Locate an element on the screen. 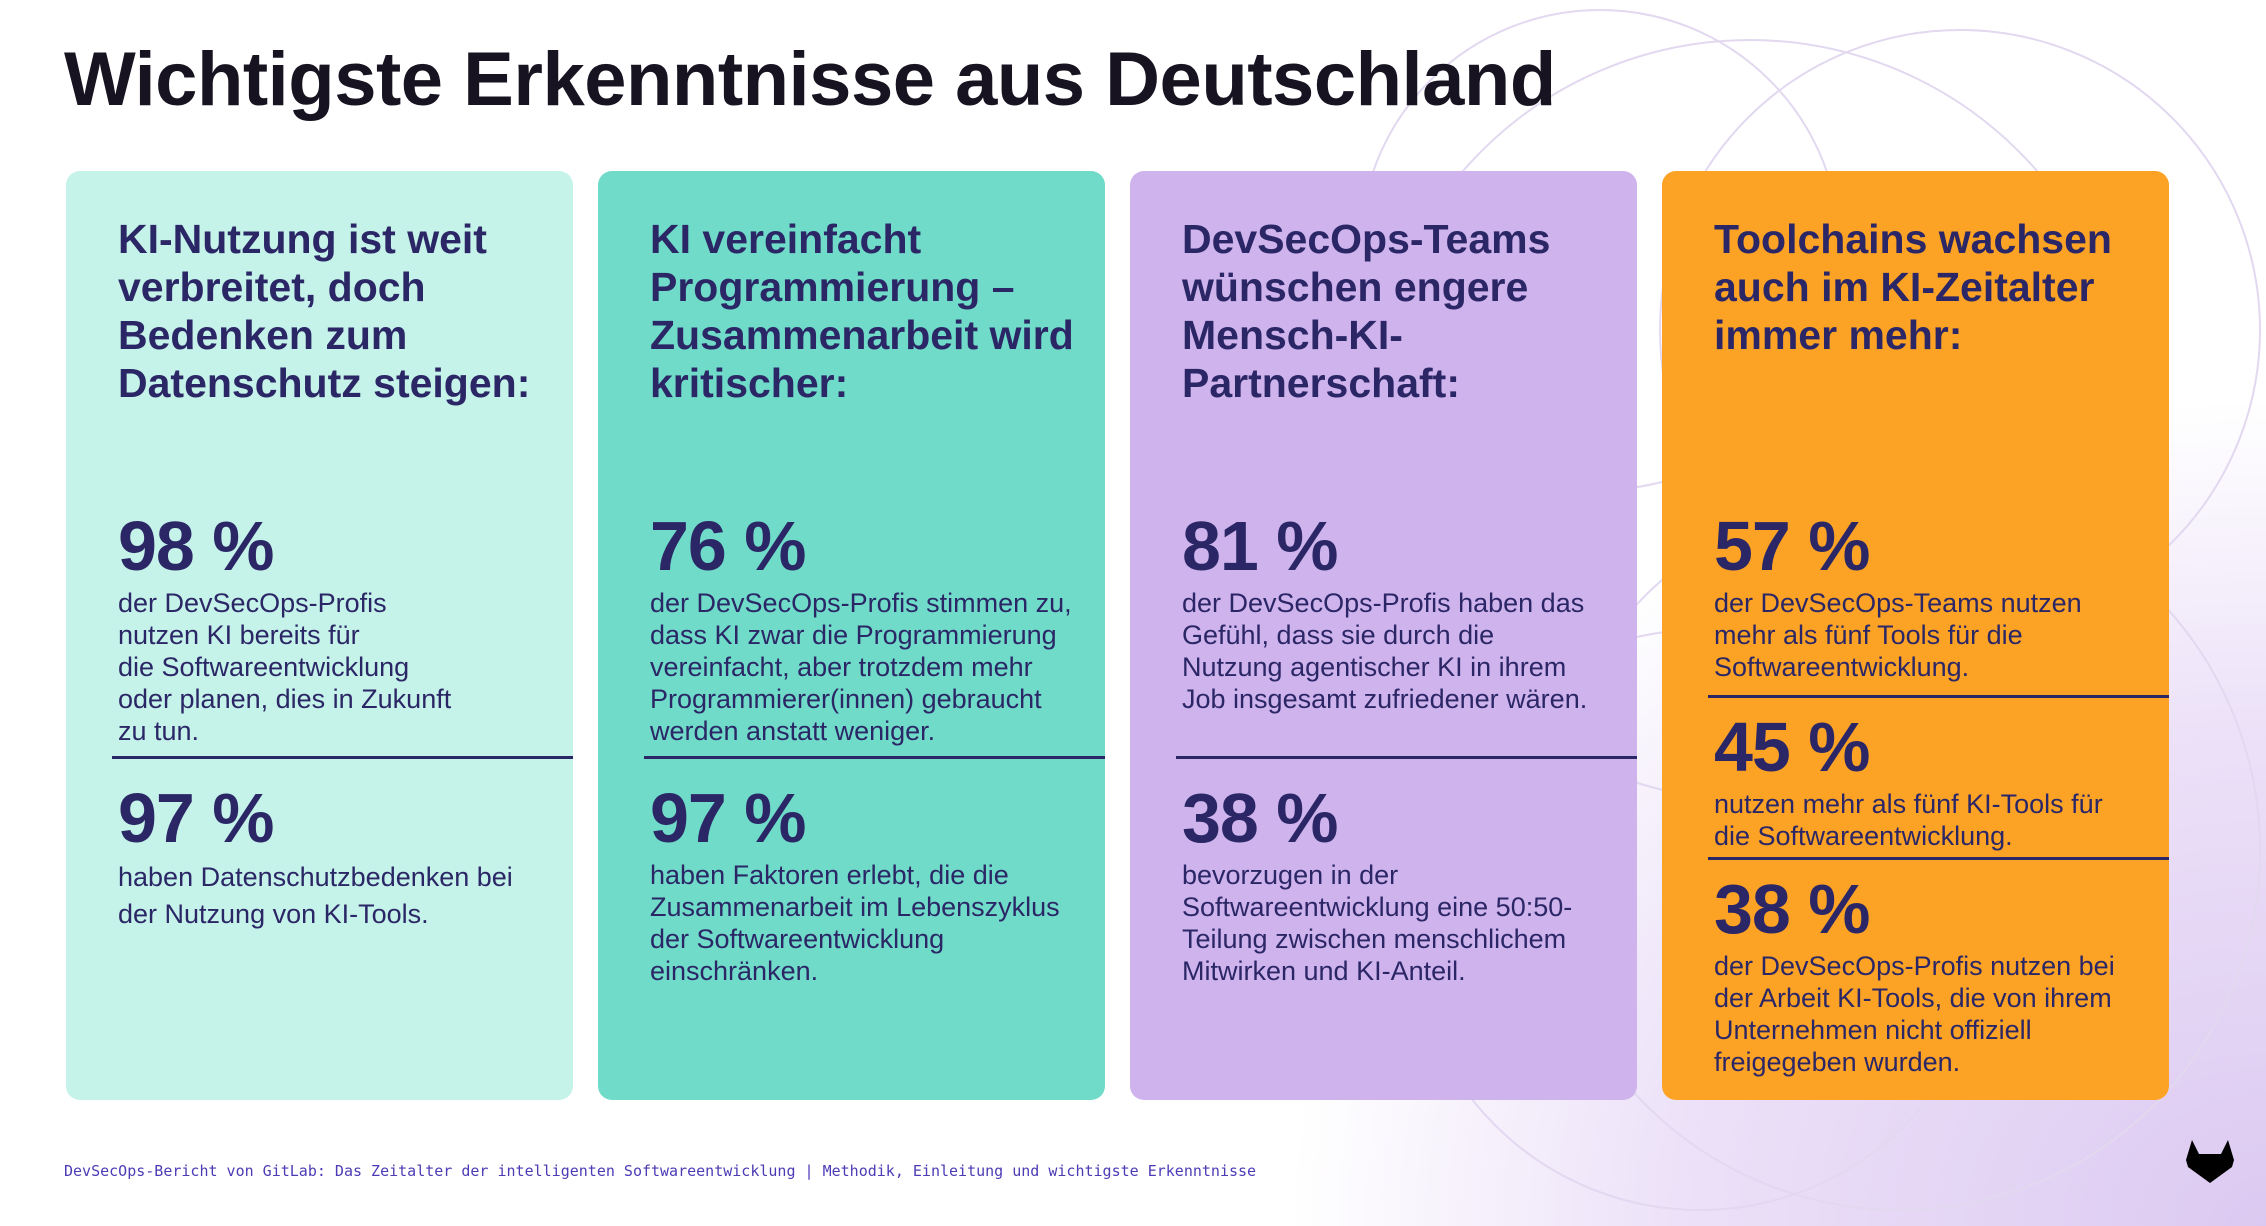 This screenshot has width=2266, height=1226. heading-line: auch im KI-Zeitalter is located at coordinates (1904, 287).